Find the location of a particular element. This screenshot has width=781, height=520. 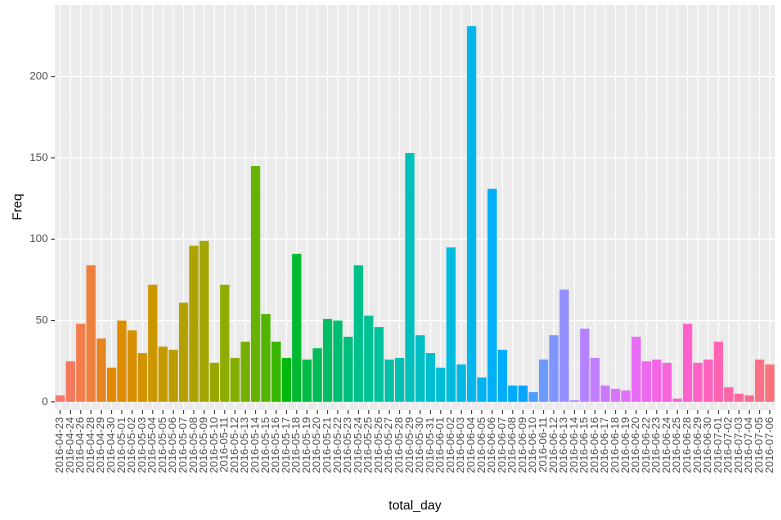

x-tick-label: 2016-06-16 is located at coordinates (595, 445).